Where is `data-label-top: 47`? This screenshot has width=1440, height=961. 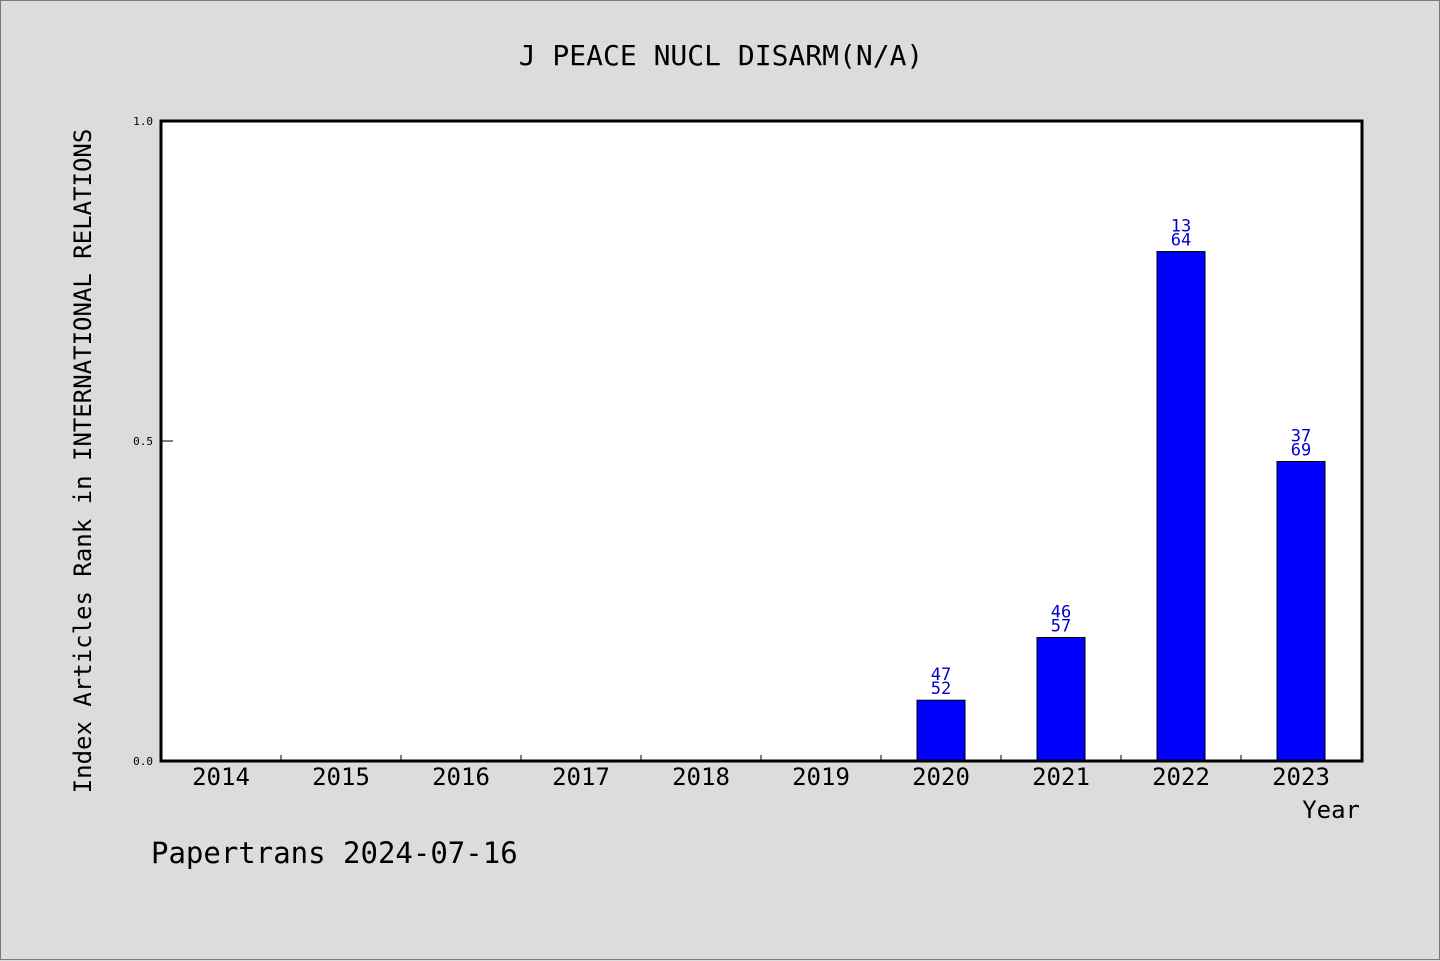
data-label-top: 47 is located at coordinates (941, 675).